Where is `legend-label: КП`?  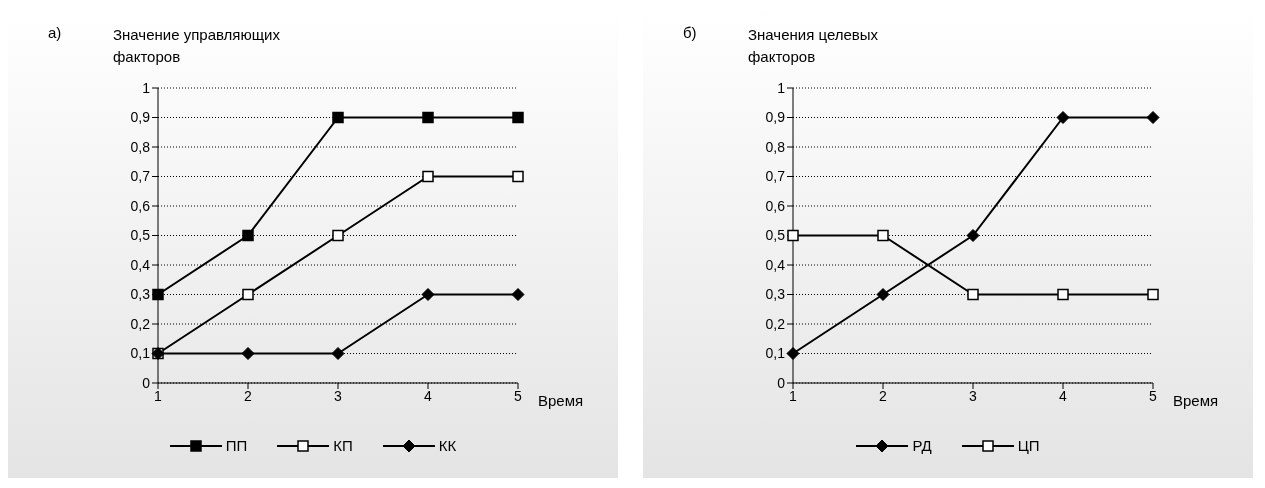 legend-label: КП is located at coordinates (343, 445).